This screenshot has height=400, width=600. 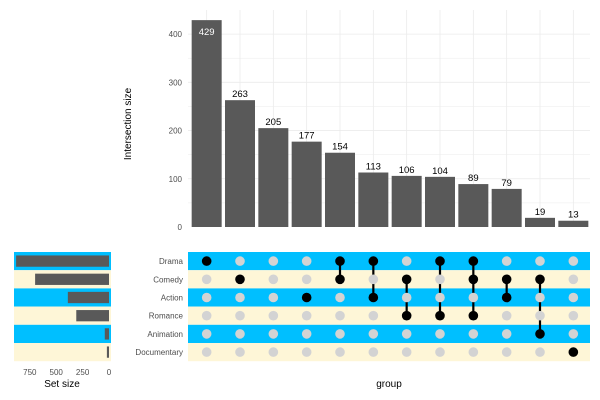 What do you see at coordinates (62, 306) in the screenshot?
I see `set-size-bars` at bounding box center [62, 306].